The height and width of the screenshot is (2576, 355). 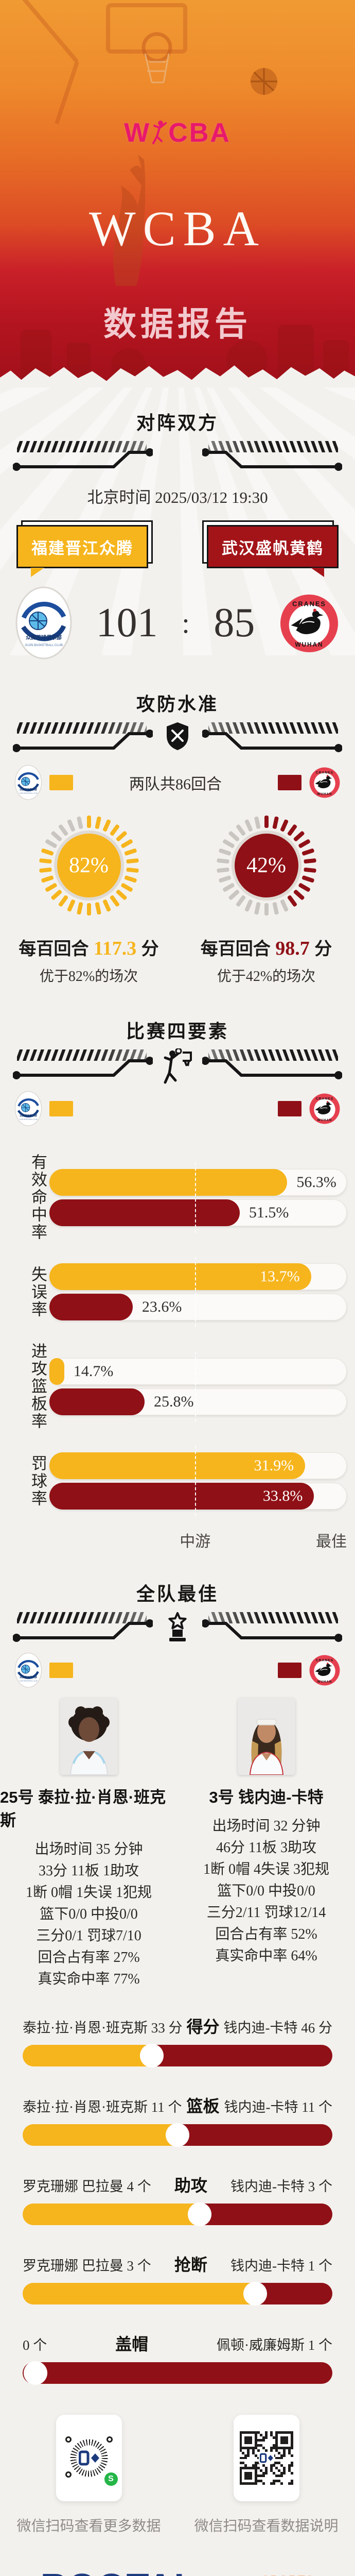 I want to click on comparison-row-rebounds: 泰拉·拉·肖恩·班克斯 11 个 篮板 钱内迪-卡特 11 个, so click(x=177, y=2120).